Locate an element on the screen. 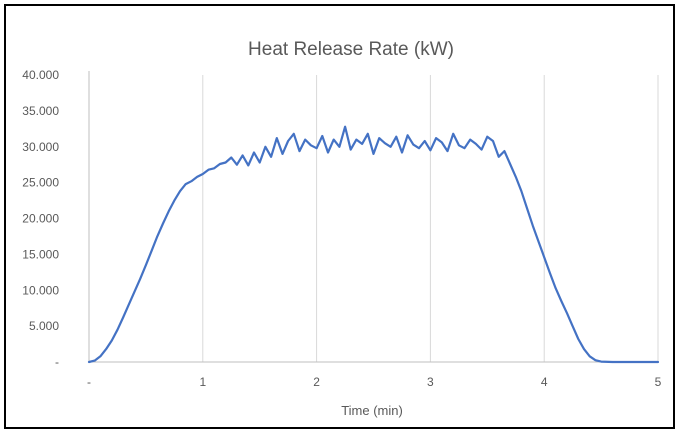 The height and width of the screenshot is (433, 683). y-tick-label: 20.000 is located at coordinates (40, 219).